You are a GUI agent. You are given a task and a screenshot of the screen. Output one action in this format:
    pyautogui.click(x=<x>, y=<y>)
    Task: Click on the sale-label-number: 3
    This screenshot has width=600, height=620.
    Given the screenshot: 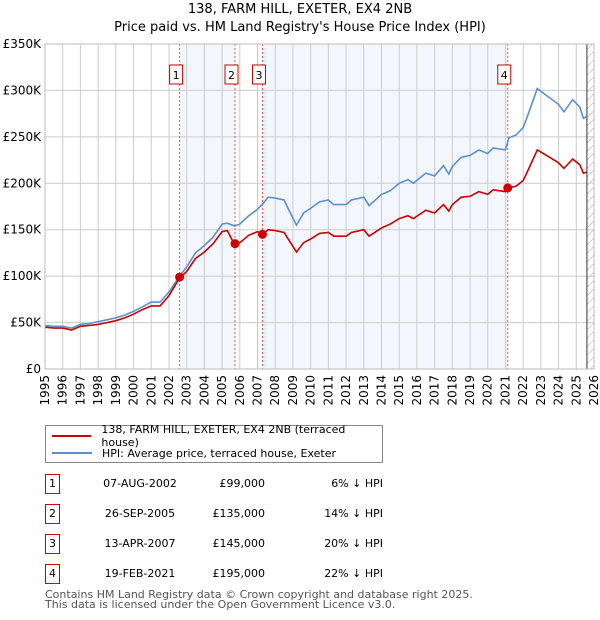 What is the action you would take?
    pyautogui.click(x=258, y=75)
    